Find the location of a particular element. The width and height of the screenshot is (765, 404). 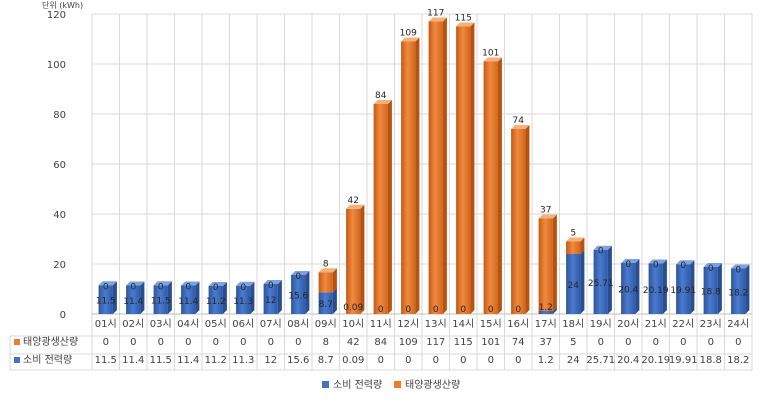

x-tick-label: 14시 is located at coordinates (463, 324).